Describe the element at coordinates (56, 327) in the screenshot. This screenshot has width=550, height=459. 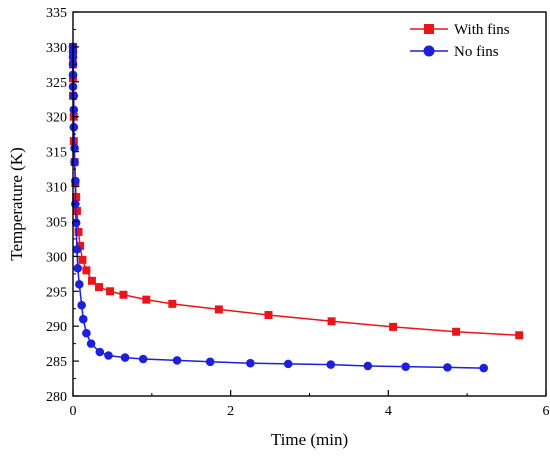
I see `y-tick-label: 290` at that location.